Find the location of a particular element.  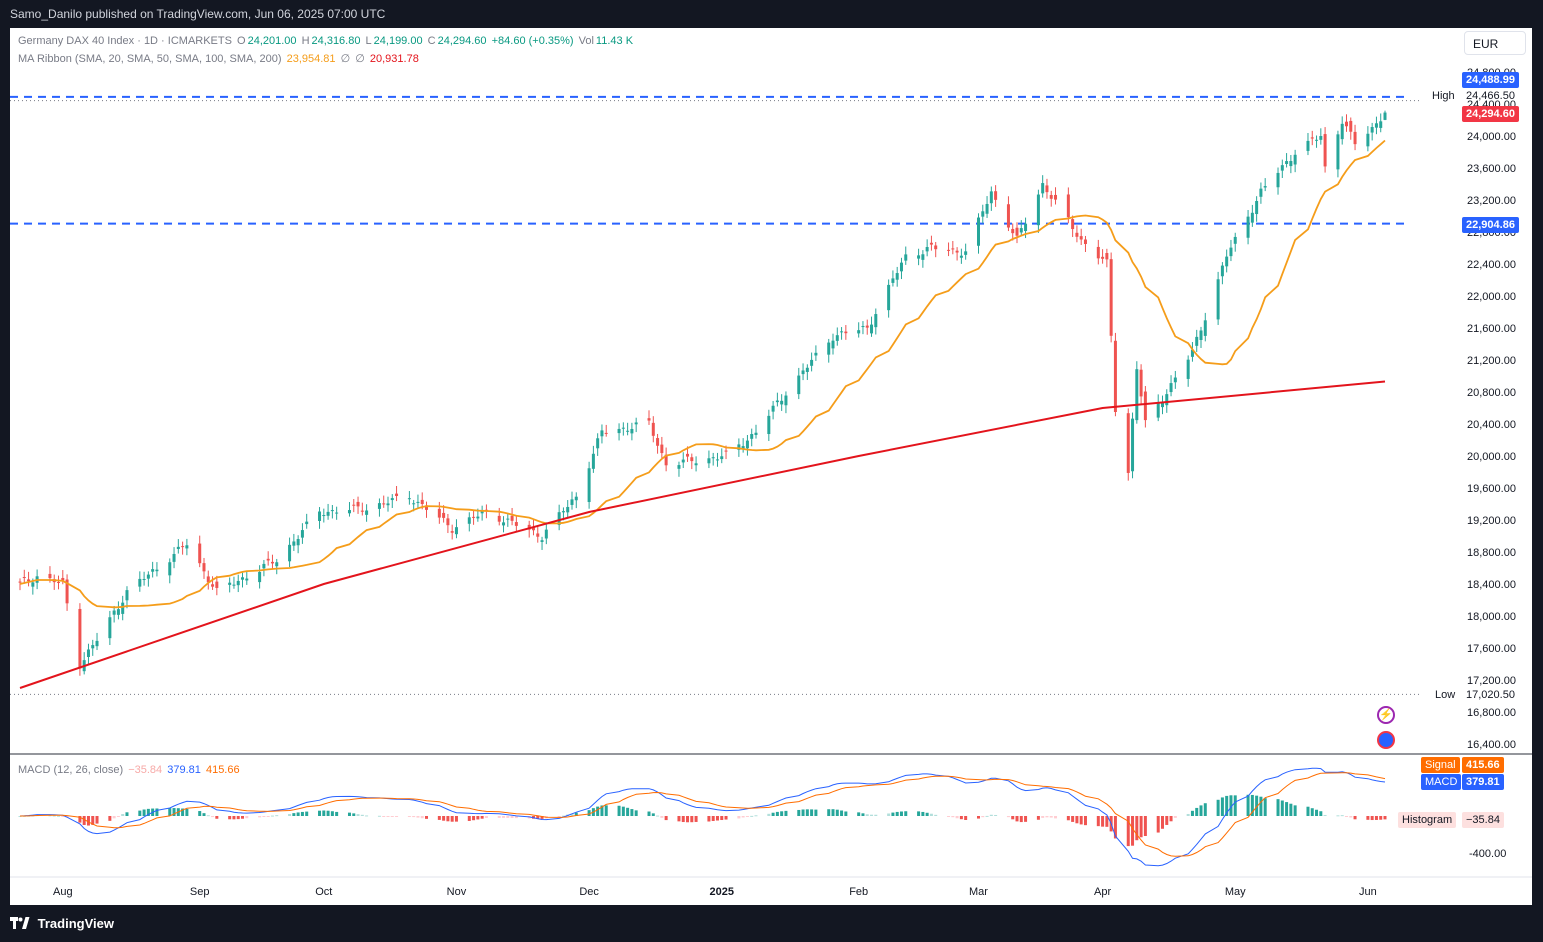

ma20-value: 23,954.81 is located at coordinates (311, 59).